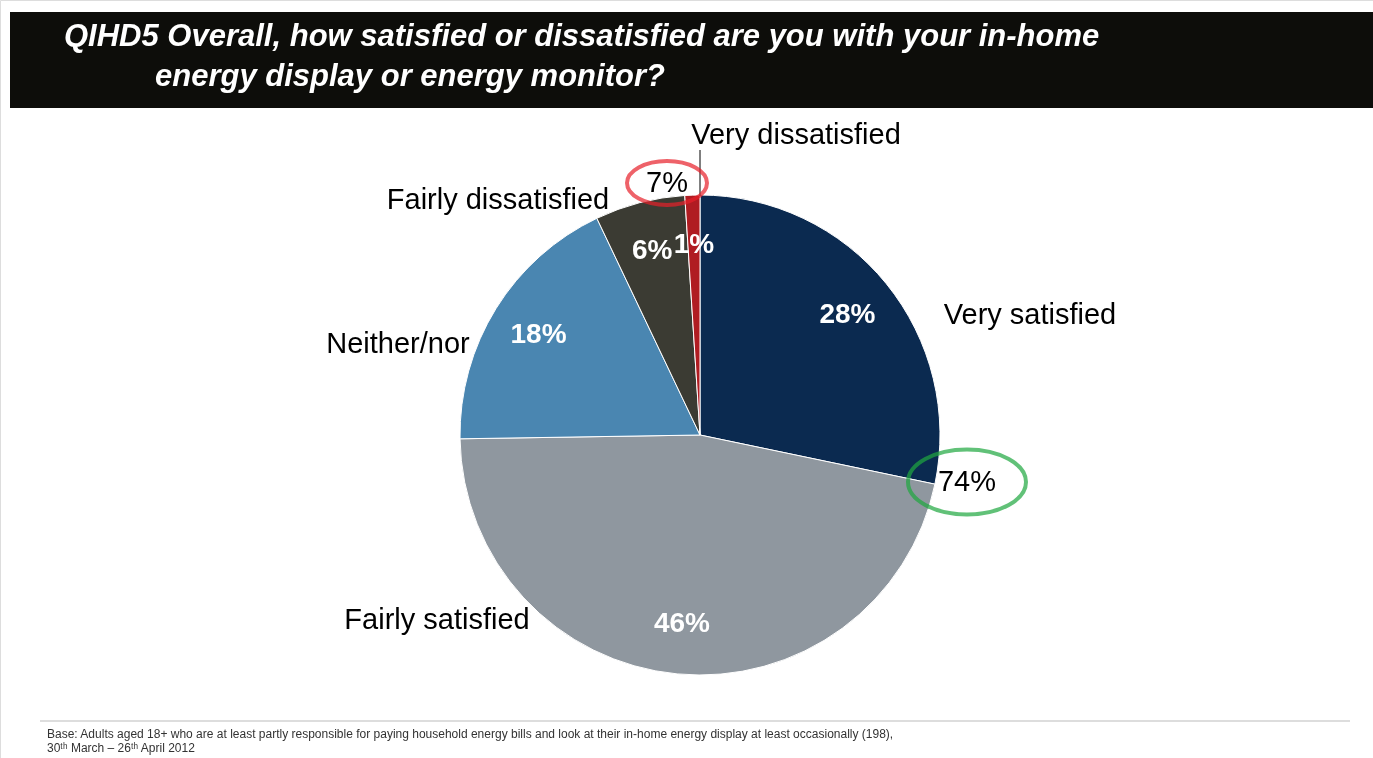 The height and width of the screenshot is (758, 1373). What do you see at coordinates (1030, 314) in the screenshot?
I see `slice-label: Very satisfied` at bounding box center [1030, 314].